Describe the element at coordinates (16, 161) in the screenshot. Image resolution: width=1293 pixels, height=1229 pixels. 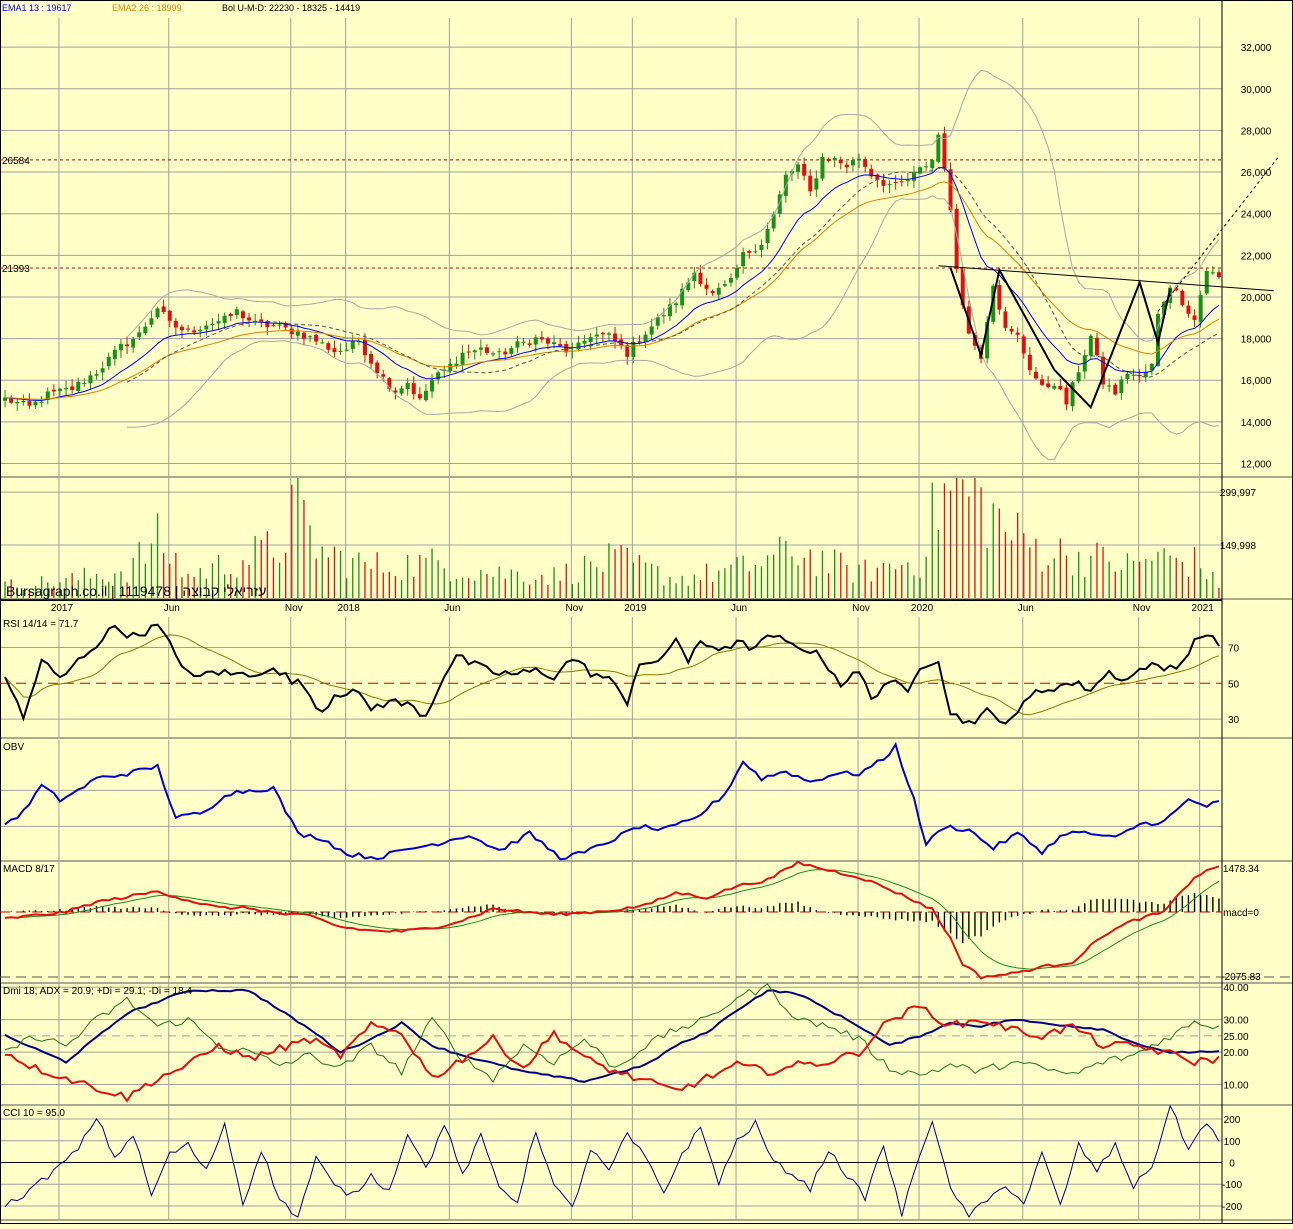
I see `resistance-label: 26584` at that location.